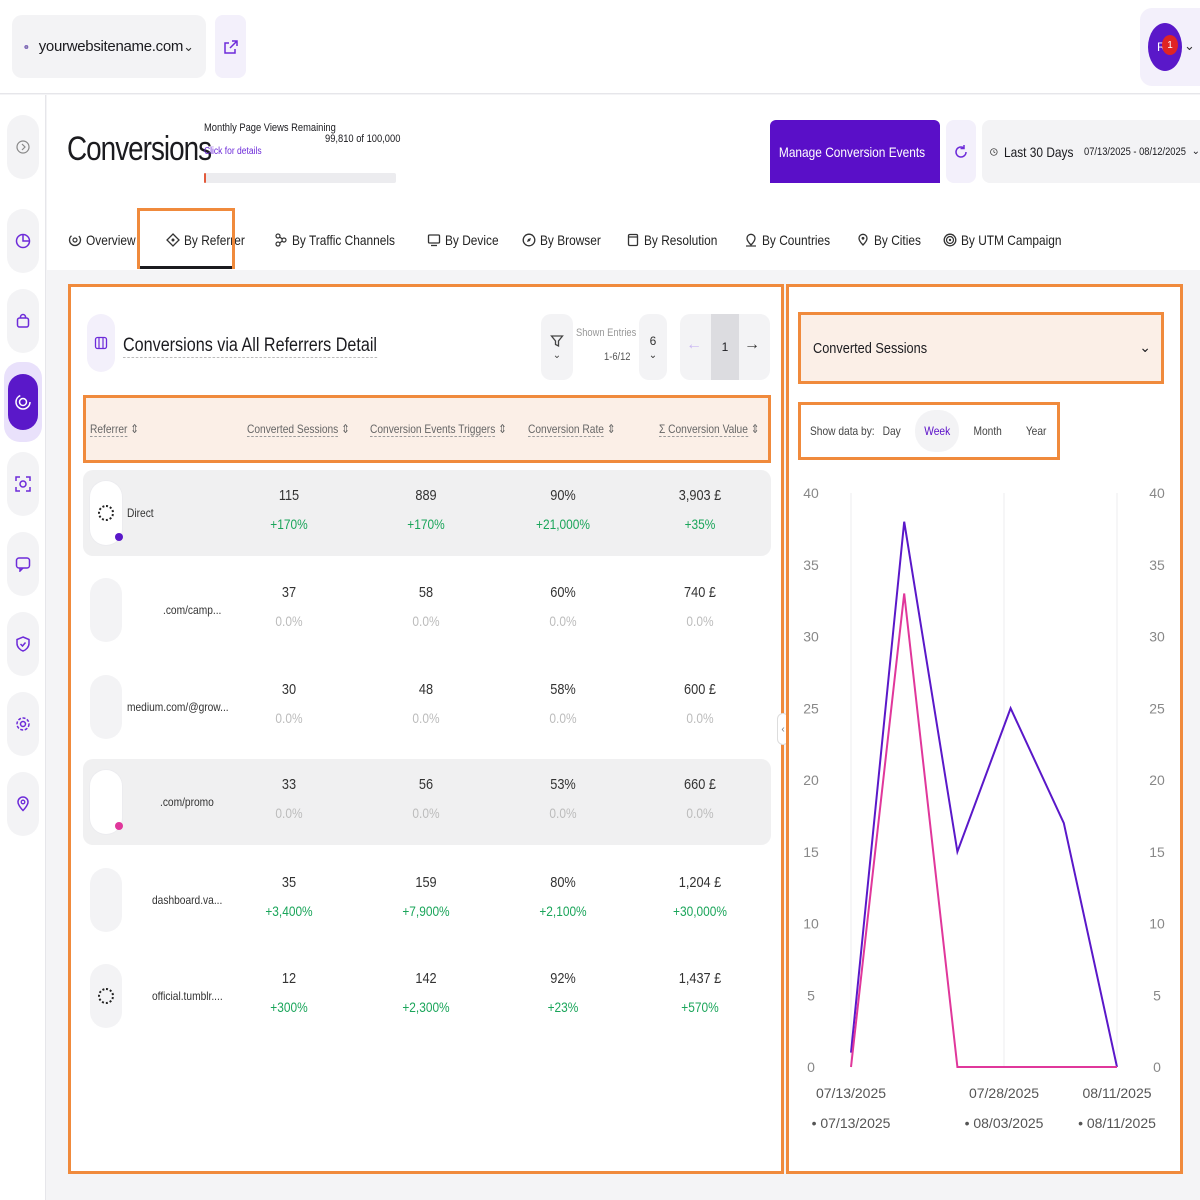 The height and width of the screenshot is (1200, 1200). I want to click on tab-by-countries: By Countries, so click(797, 240).